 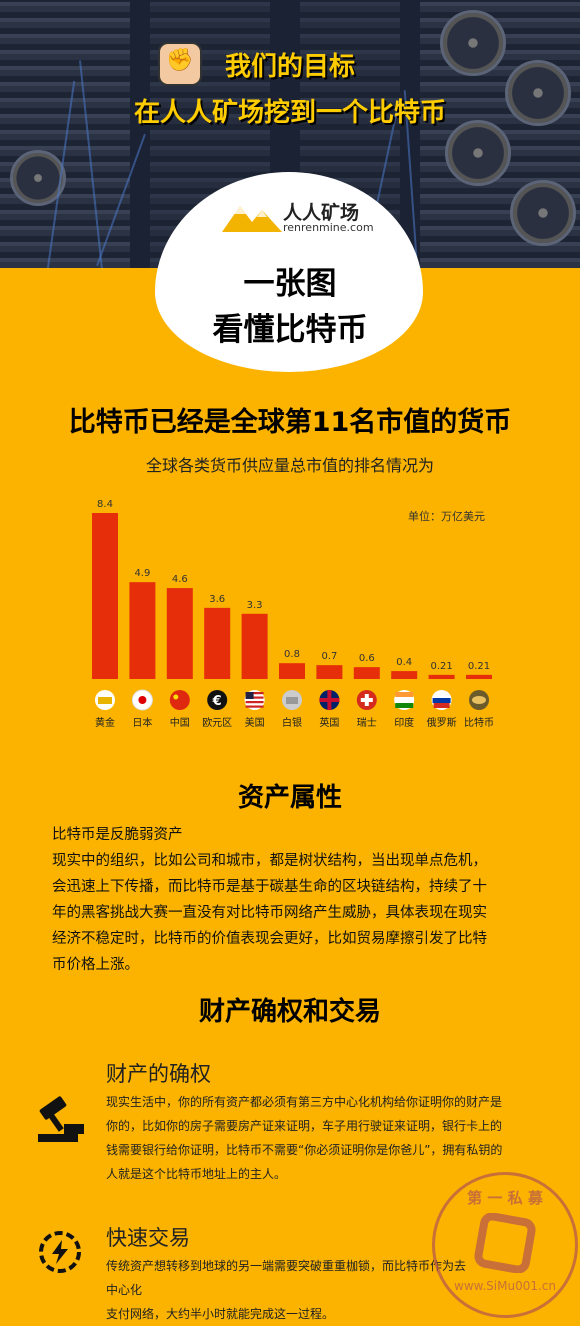 I want to click on bar-value-label: 0.7, so click(x=329, y=656).